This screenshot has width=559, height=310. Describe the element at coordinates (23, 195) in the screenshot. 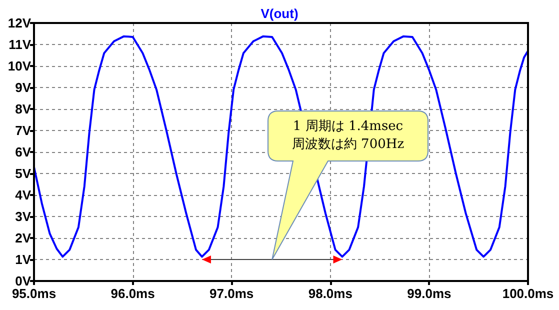

I see `y-tick-label: 4V` at that location.